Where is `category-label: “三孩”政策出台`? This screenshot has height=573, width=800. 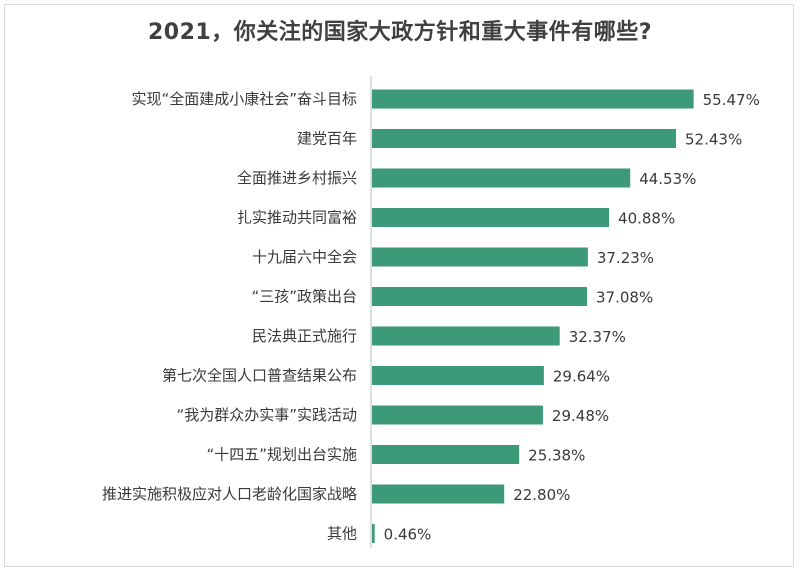 category-label: “三孩”政策出台 is located at coordinates (304, 297).